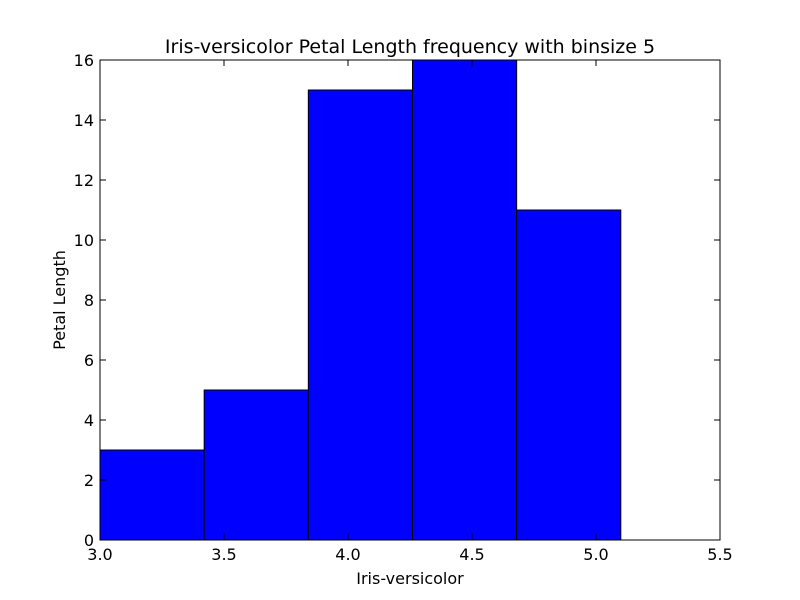  What do you see at coordinates (84, 240) in the screenshot?
I see `y-tick-label-5: 10` at bounding box center [84, 240].